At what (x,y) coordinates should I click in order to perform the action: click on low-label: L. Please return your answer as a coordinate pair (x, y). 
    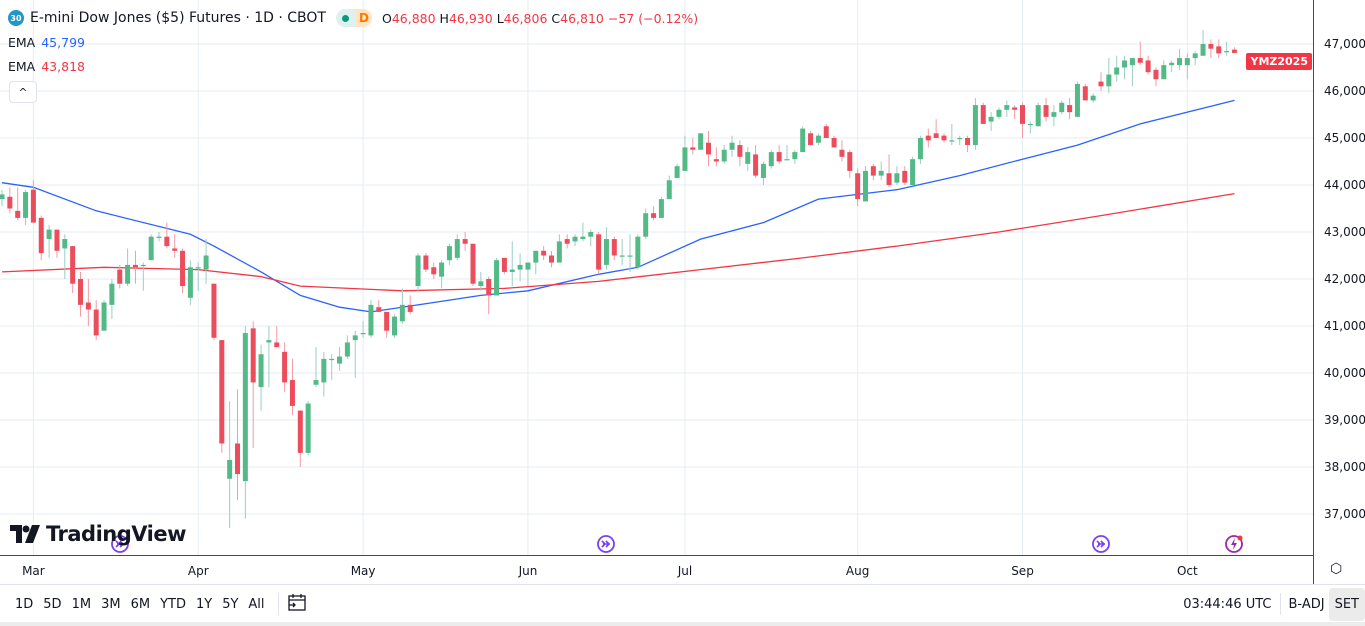
    Looking at the image, I should click on (500, 18).